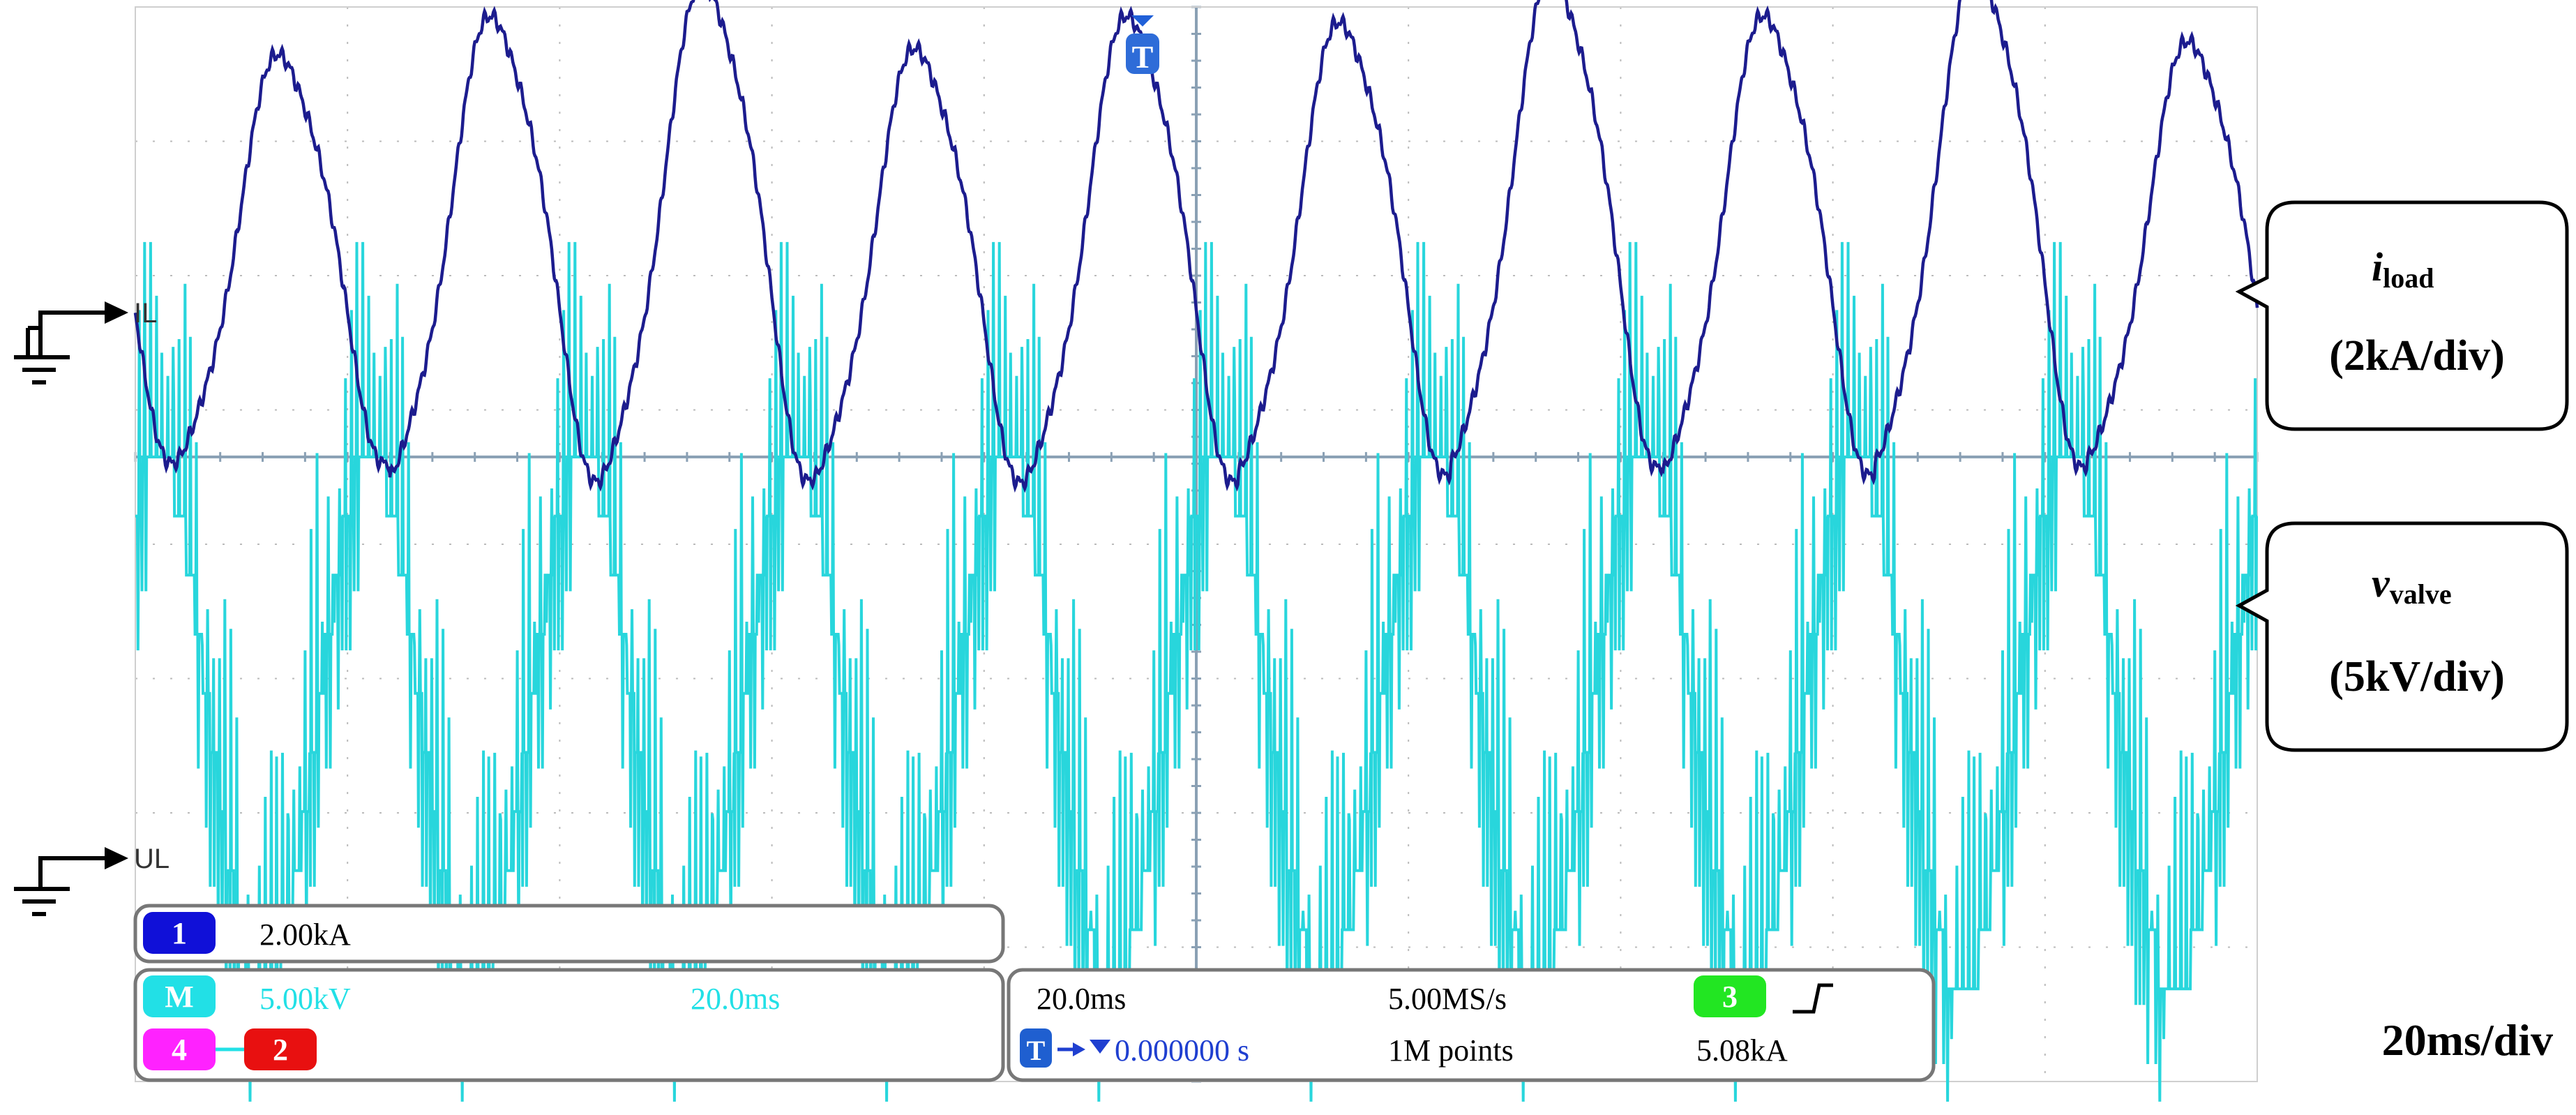 This screenshot has width=2576, height=1115. I want to click on ch1-scale-value: 2.00kA, so click(305, 935).